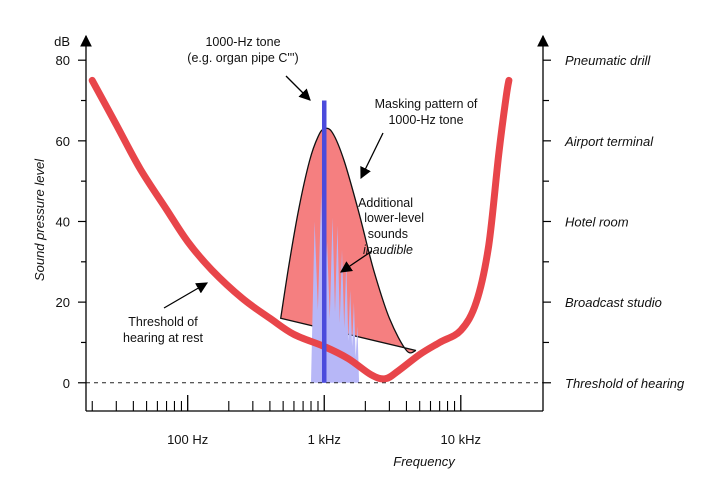  Describe the element at coordinates (609, 141) in the screenshot. I see `right-axis-label: Airport terminal` at that location.